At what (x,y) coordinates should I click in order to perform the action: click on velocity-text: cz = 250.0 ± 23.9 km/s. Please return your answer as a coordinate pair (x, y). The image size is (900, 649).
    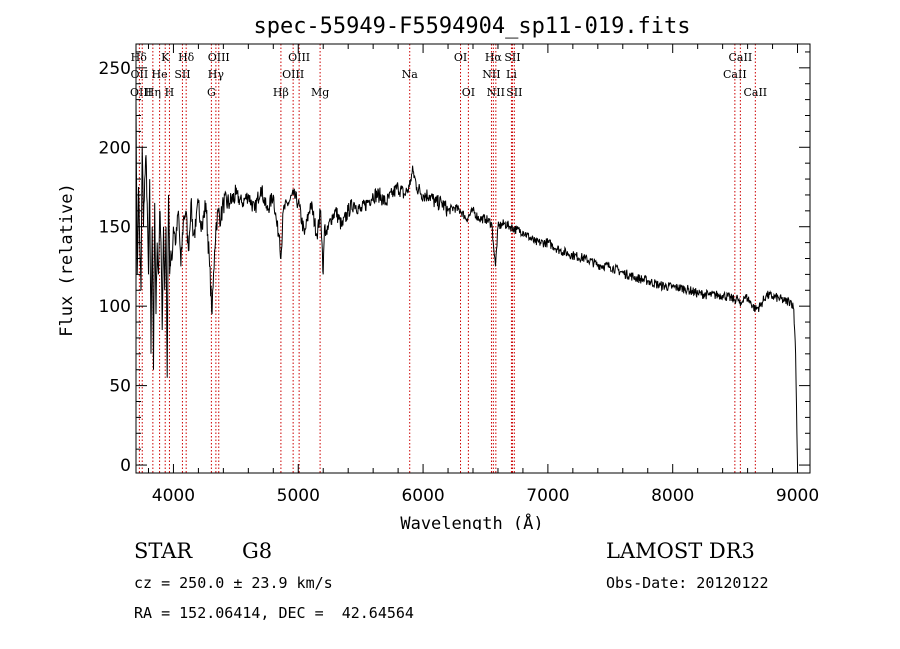
    Looking at the image, I should click on (233, 583).